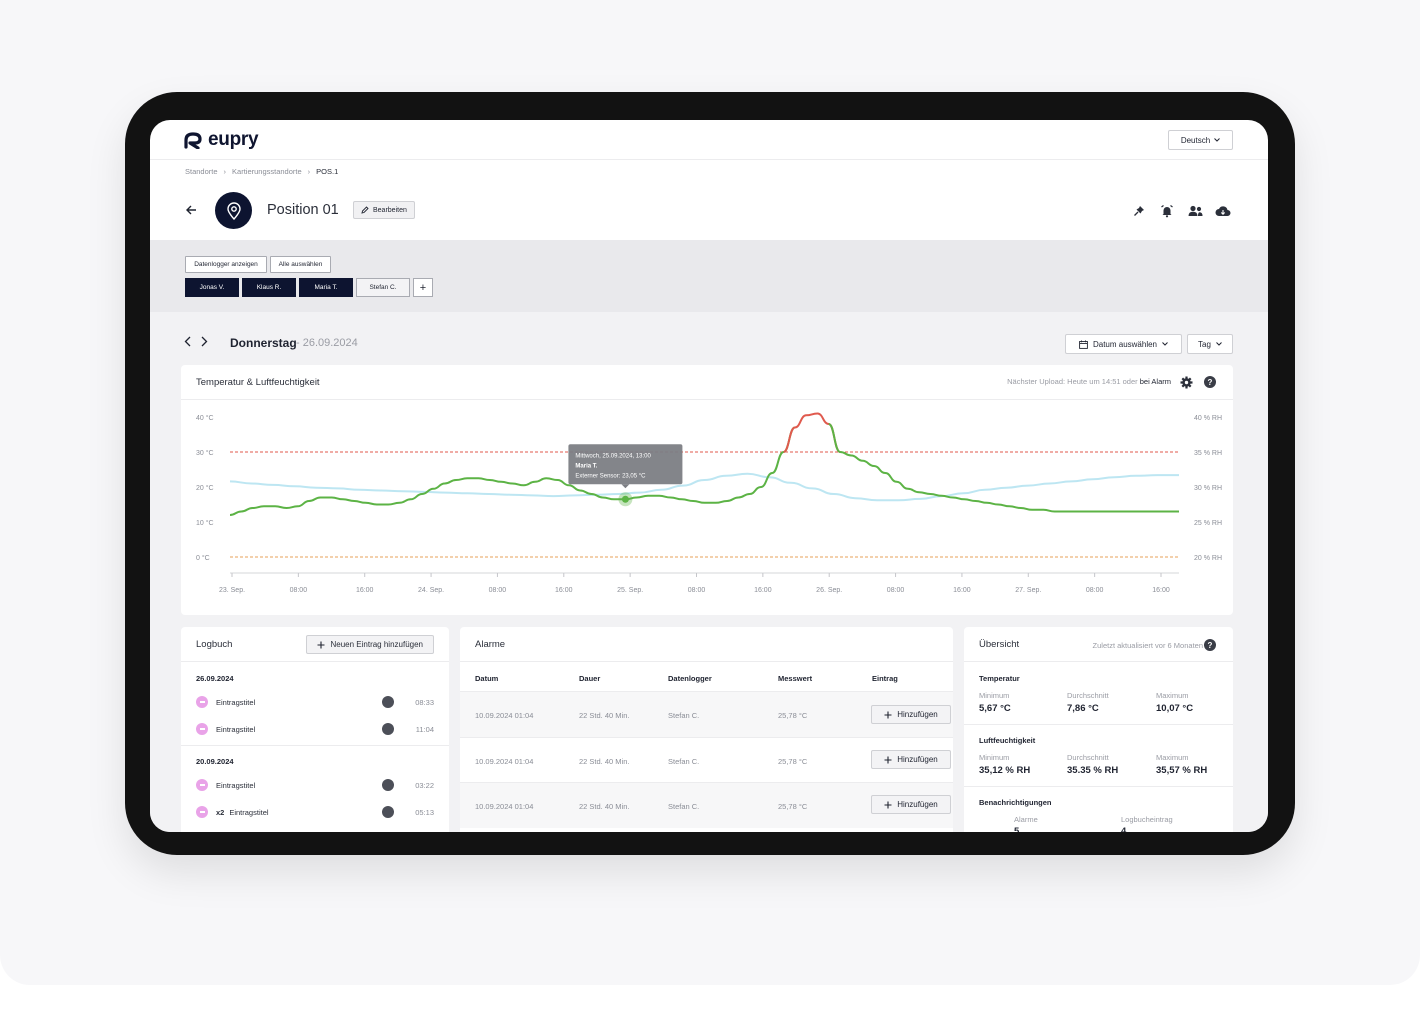 The height and width of the screenshot is (1032, 1420). Describe the element at coordinates (586, 466) in the screenshot. I see `tooltip-line-2: Maria T.` at that location.